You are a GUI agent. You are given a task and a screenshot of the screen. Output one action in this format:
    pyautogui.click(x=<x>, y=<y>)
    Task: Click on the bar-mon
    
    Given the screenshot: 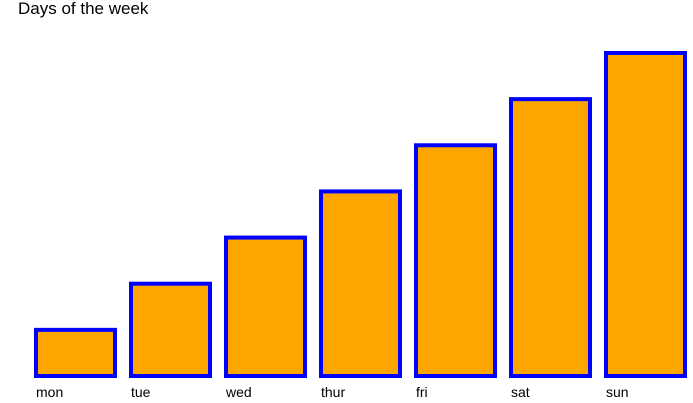 What is the action you would take?
    pyautogui.click(x=75, y=353)
    